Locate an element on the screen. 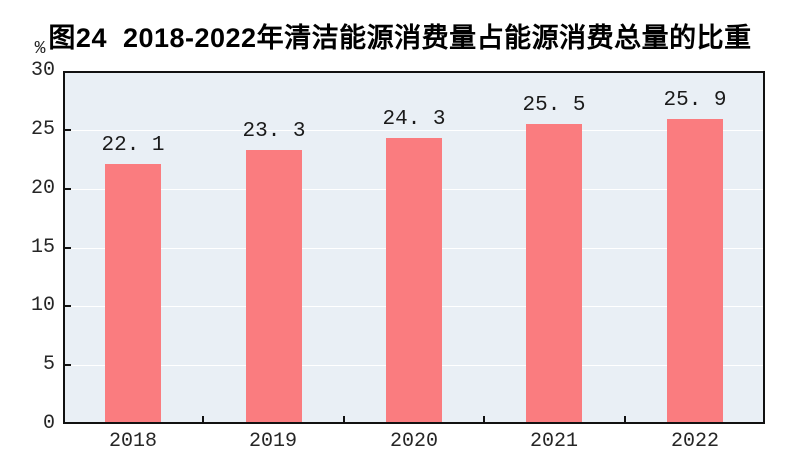 The image size is (800, 468). bar-2022 is located at coordinates (695, 271).